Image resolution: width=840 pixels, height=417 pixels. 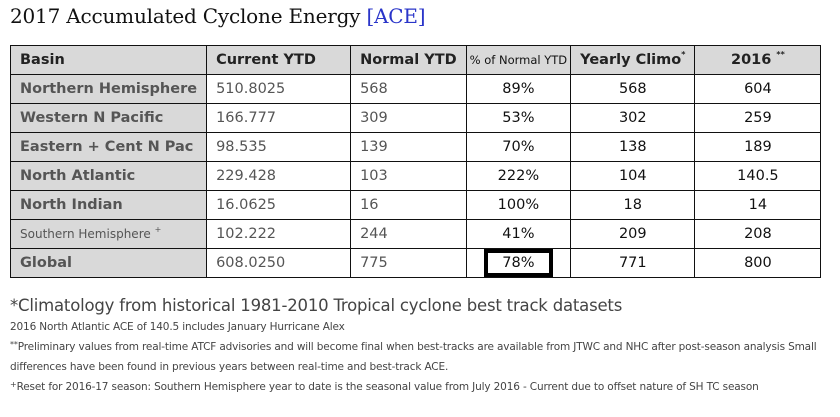 I want to click on pct-normal-cell: 222%, so click(x=518, y=176).